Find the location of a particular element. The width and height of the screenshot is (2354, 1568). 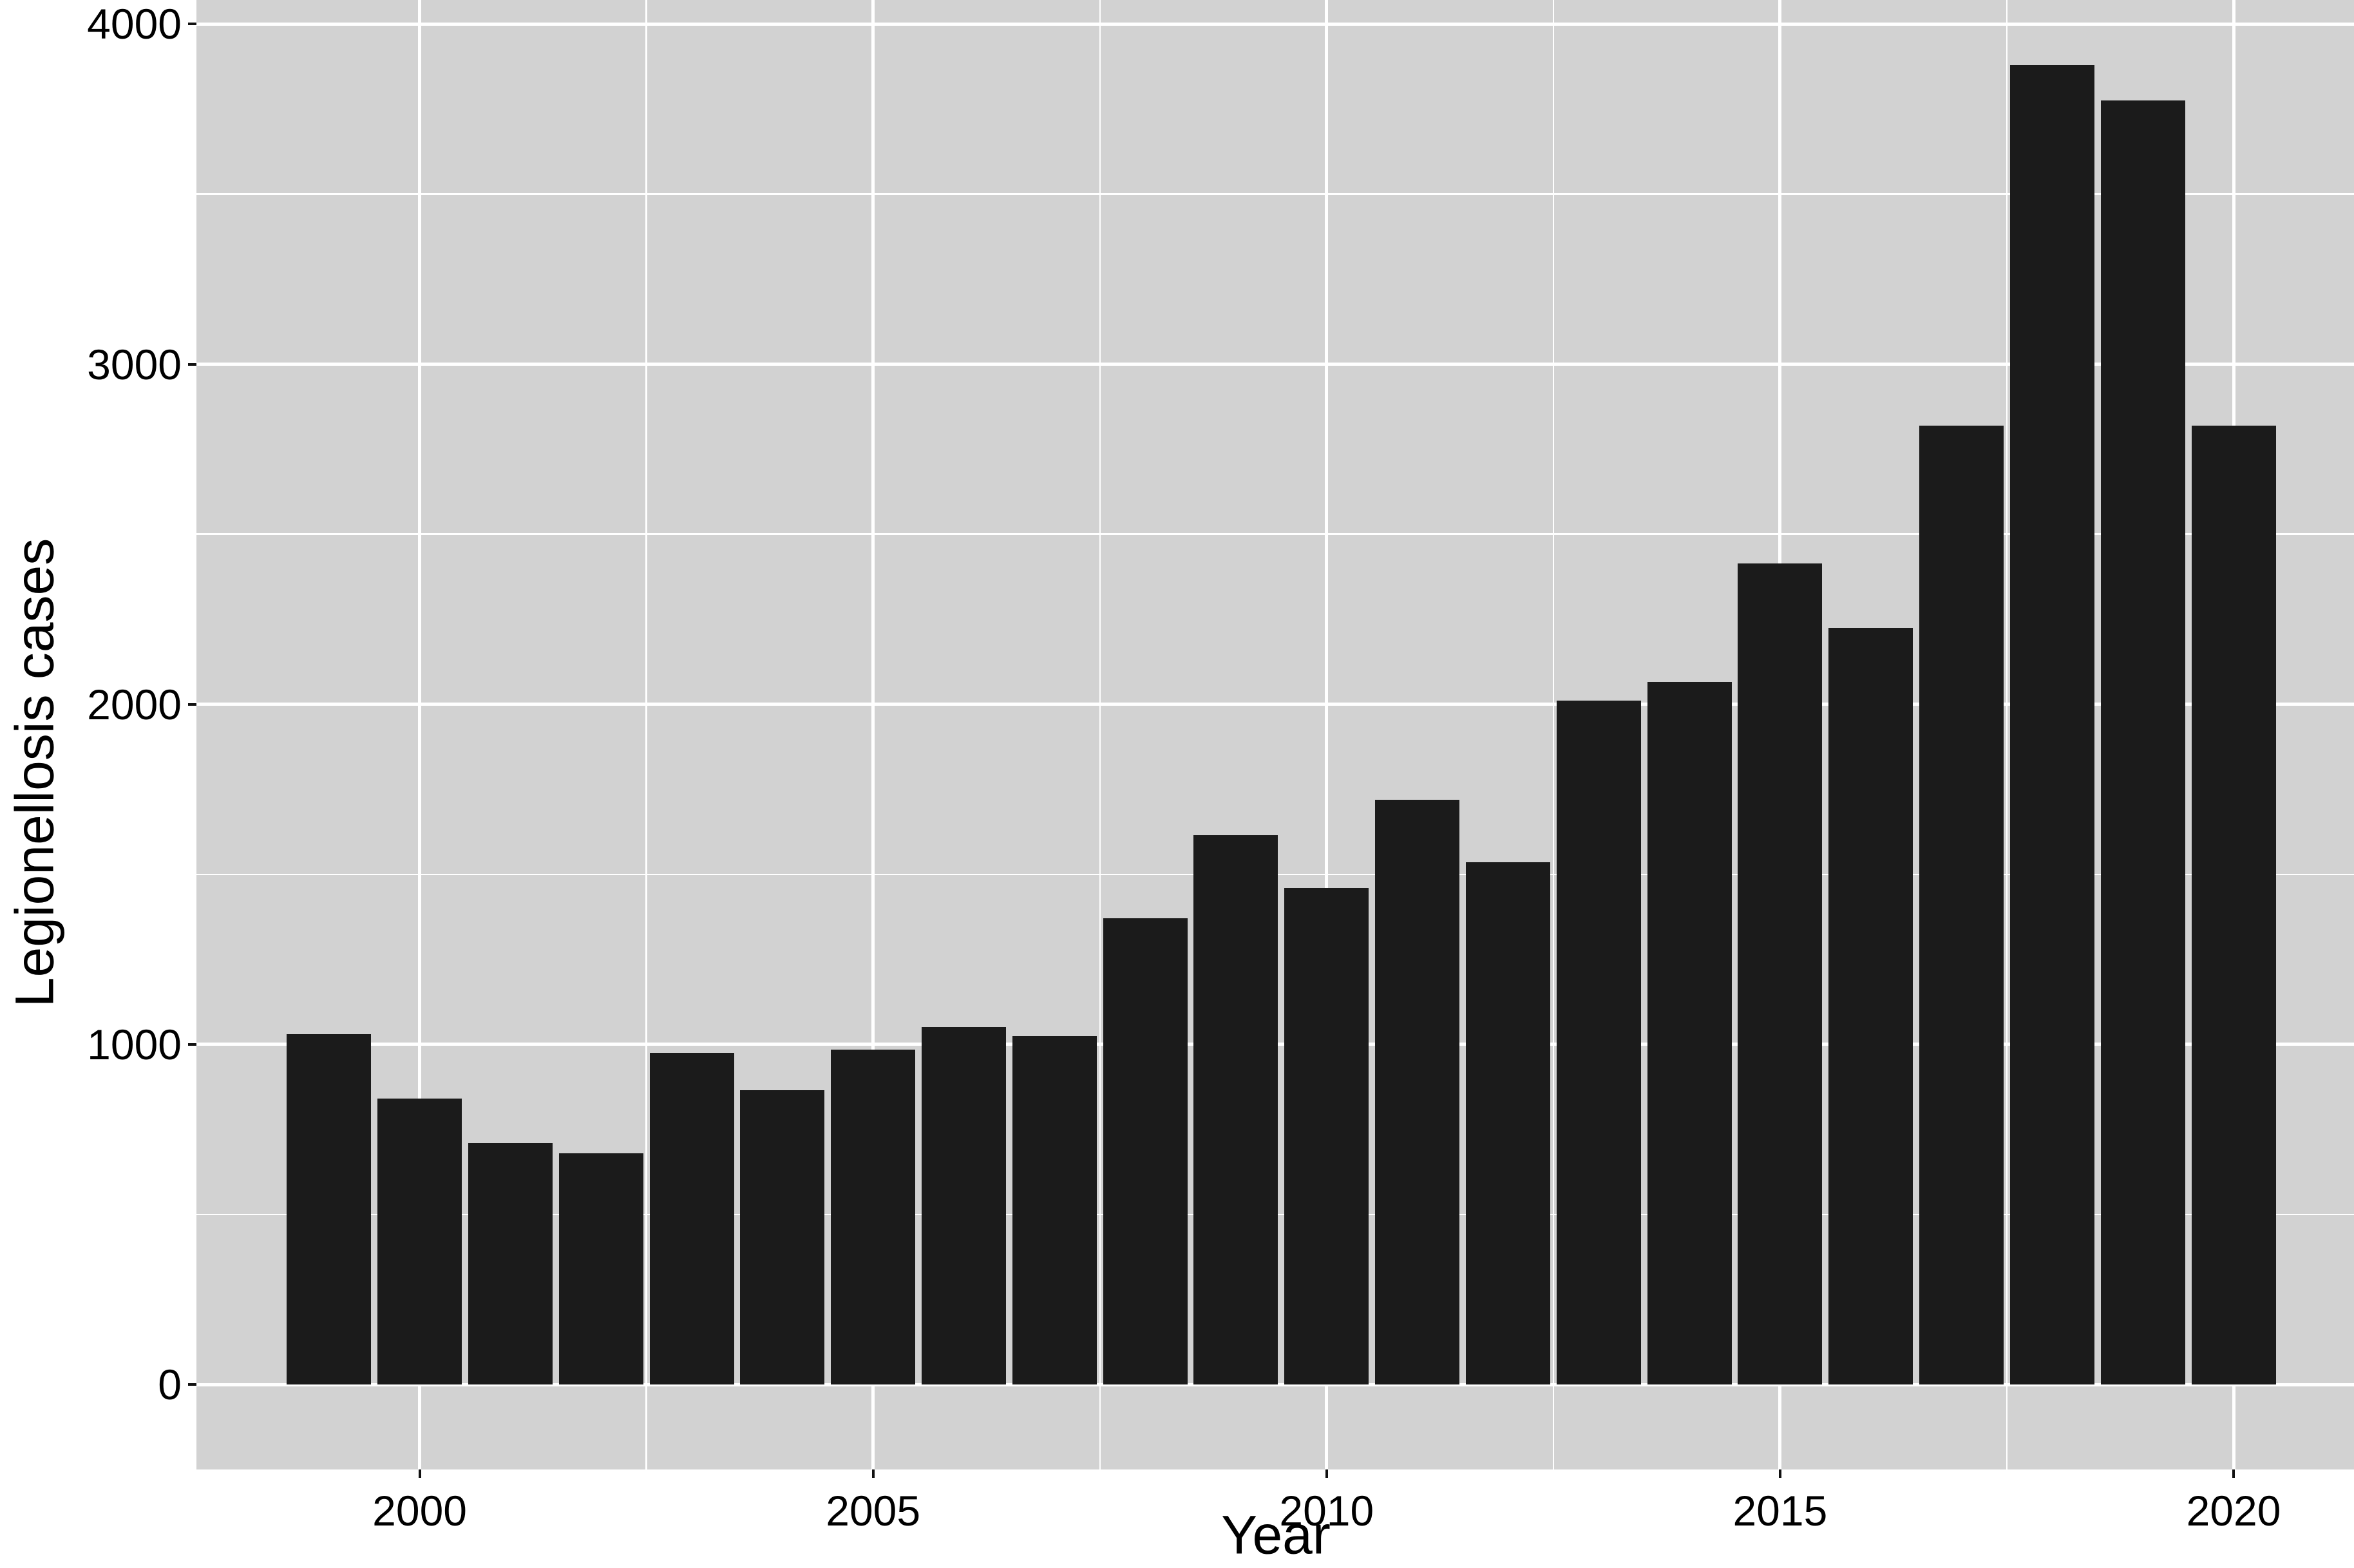

gridline-major-v-2005 is located at coordinates (873, 734).